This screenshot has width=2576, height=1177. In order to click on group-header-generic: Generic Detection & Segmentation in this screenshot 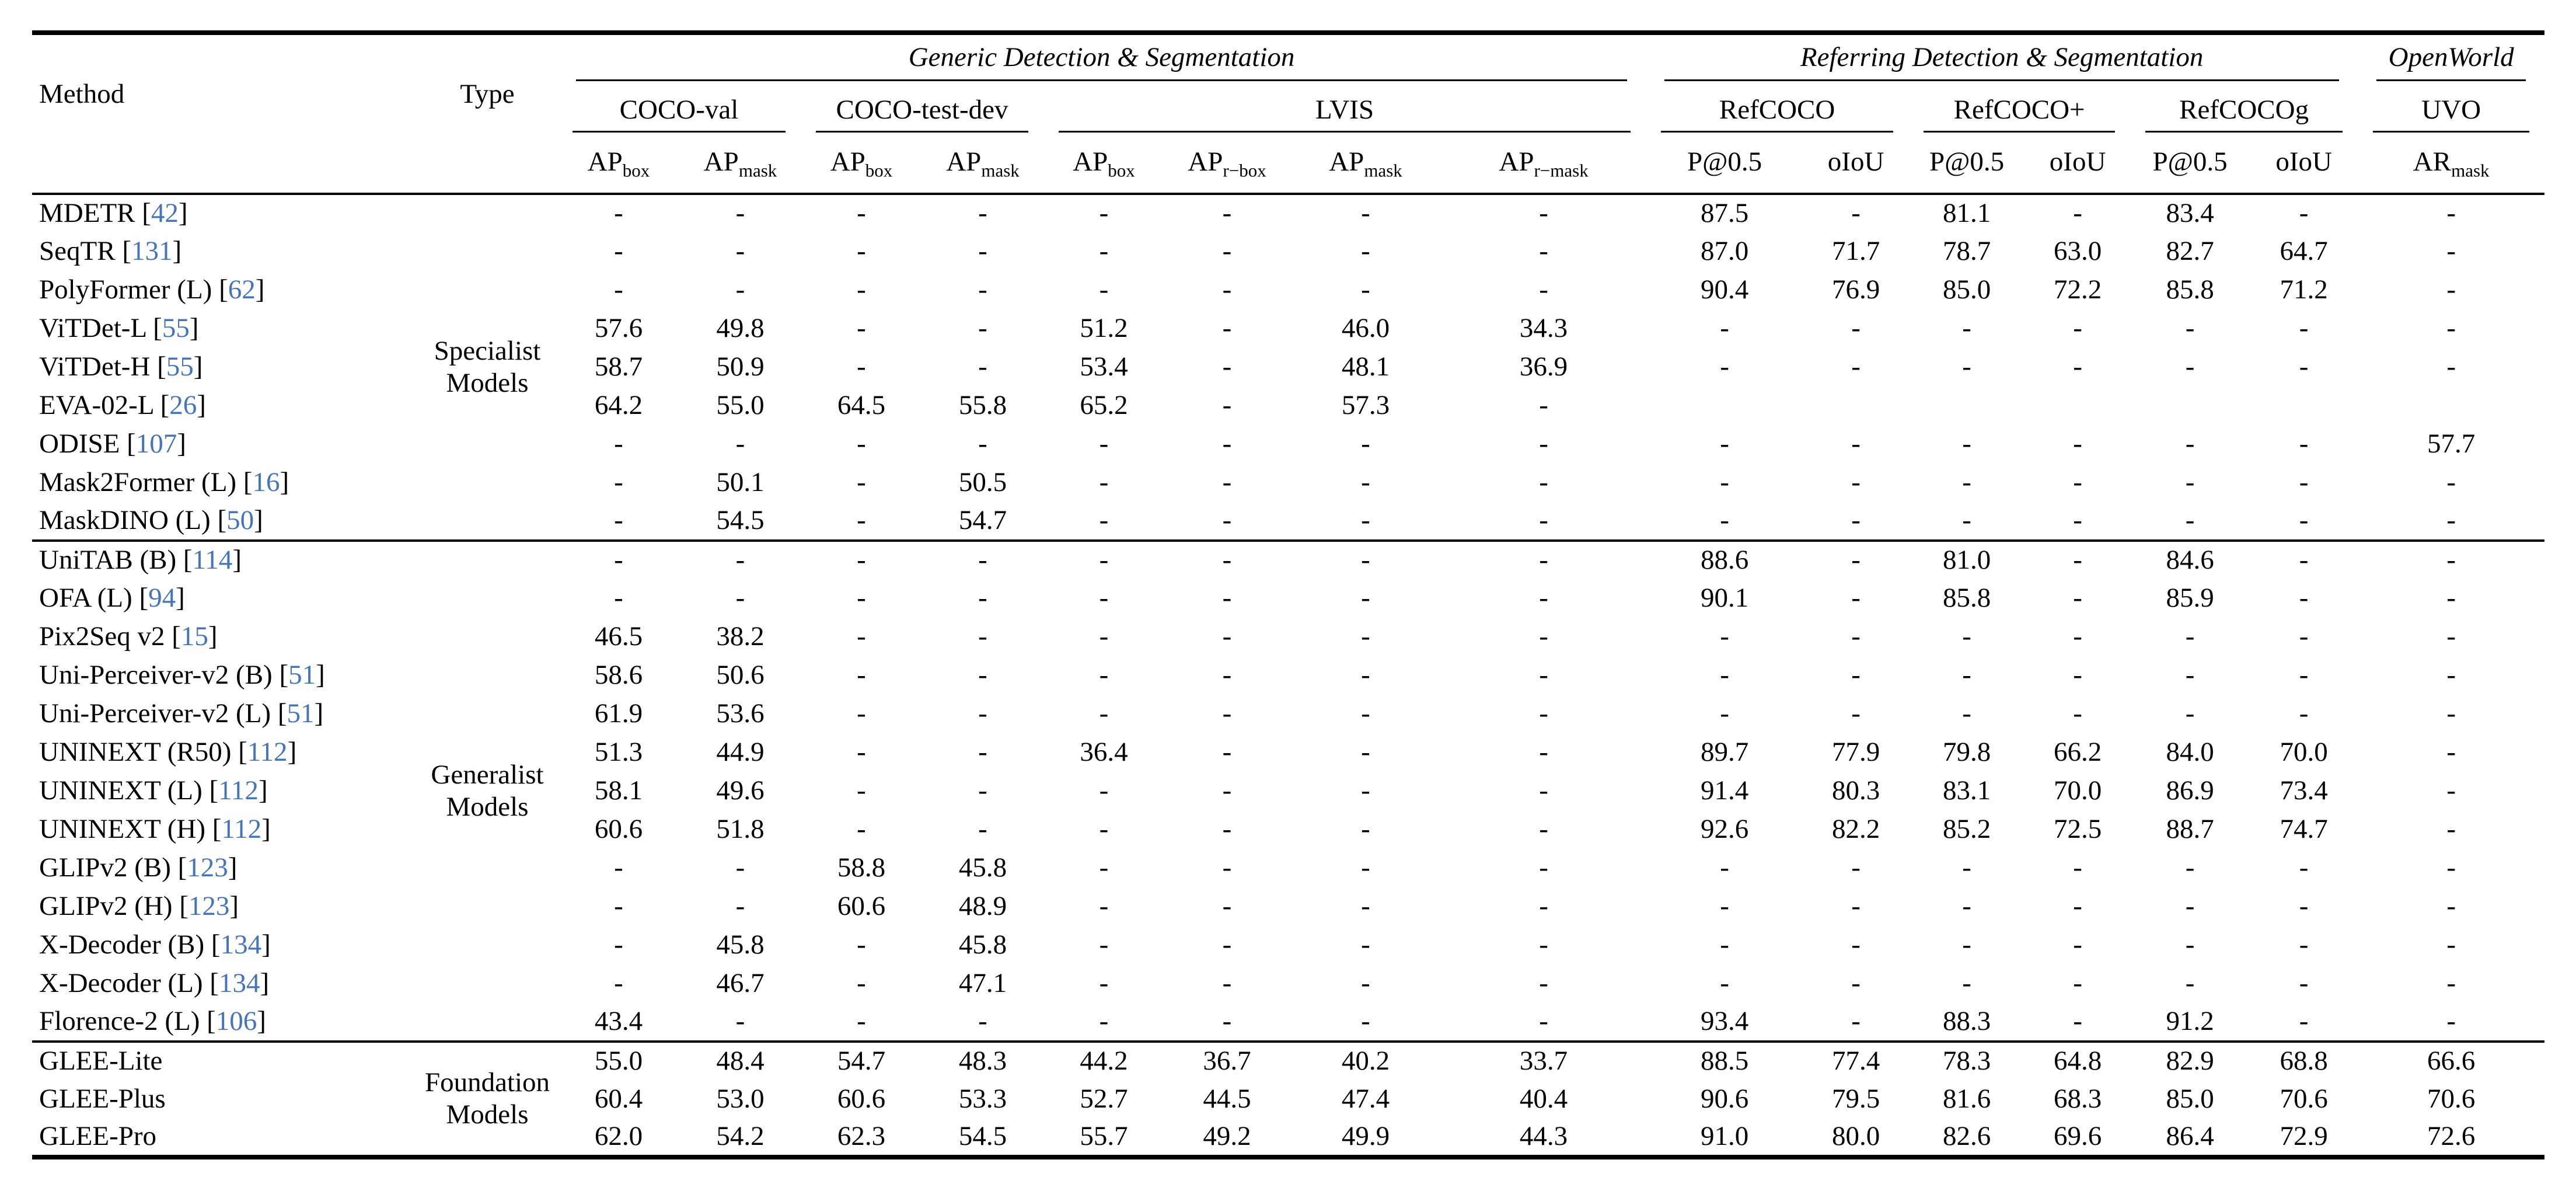, I will do `click(1101, 58)`.